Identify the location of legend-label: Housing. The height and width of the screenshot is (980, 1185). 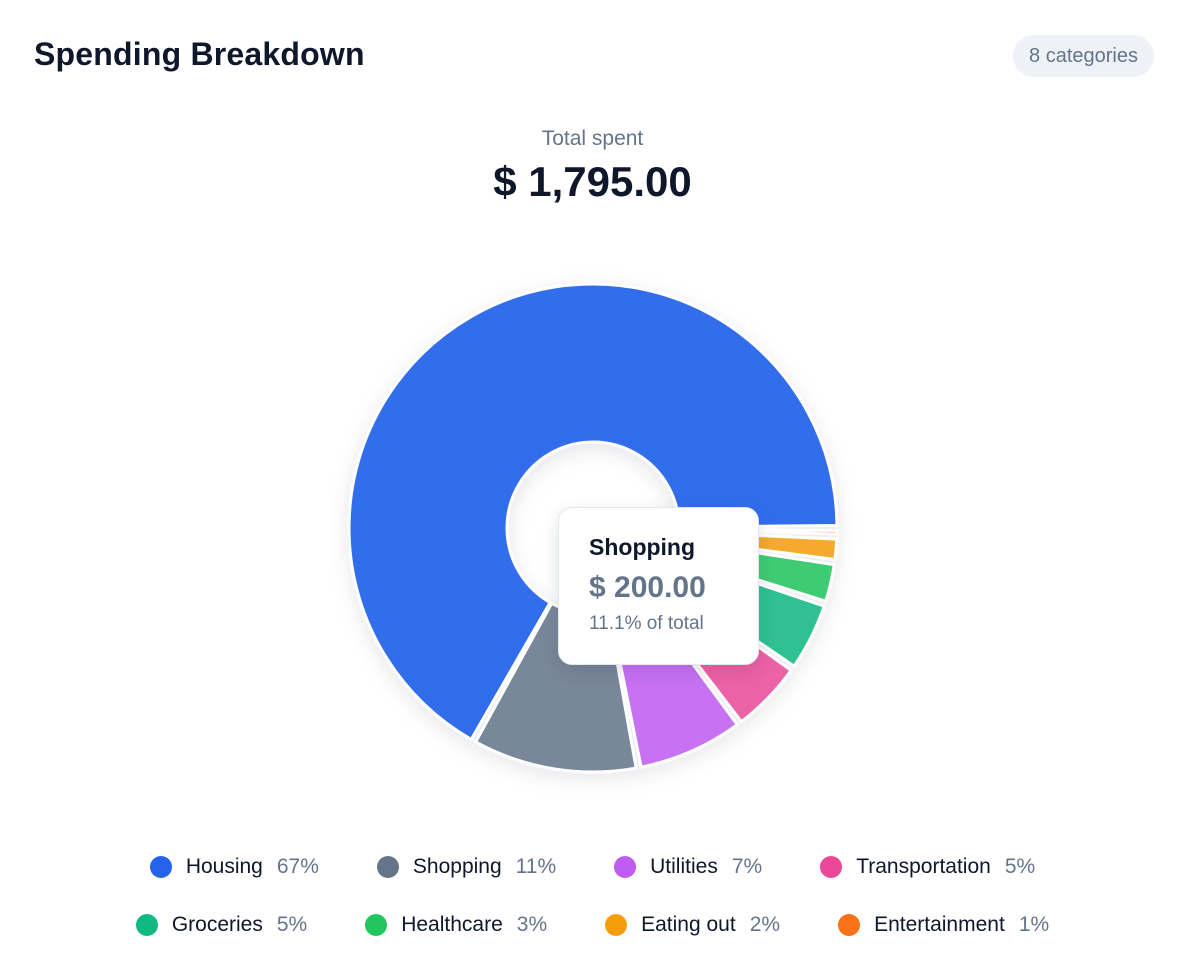
(224, 866).